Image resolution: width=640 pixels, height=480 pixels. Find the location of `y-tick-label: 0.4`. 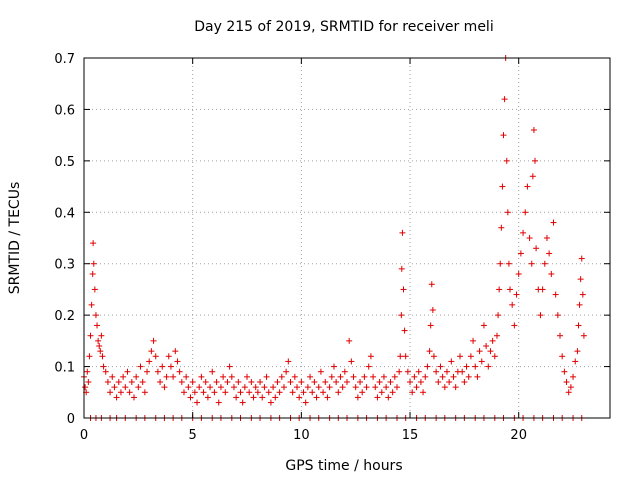

y-tick-label: 0.4 is located at coordinates (64, 213).